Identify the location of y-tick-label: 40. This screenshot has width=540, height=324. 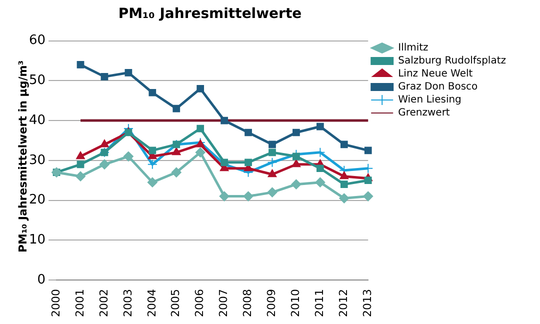
(37, 120).